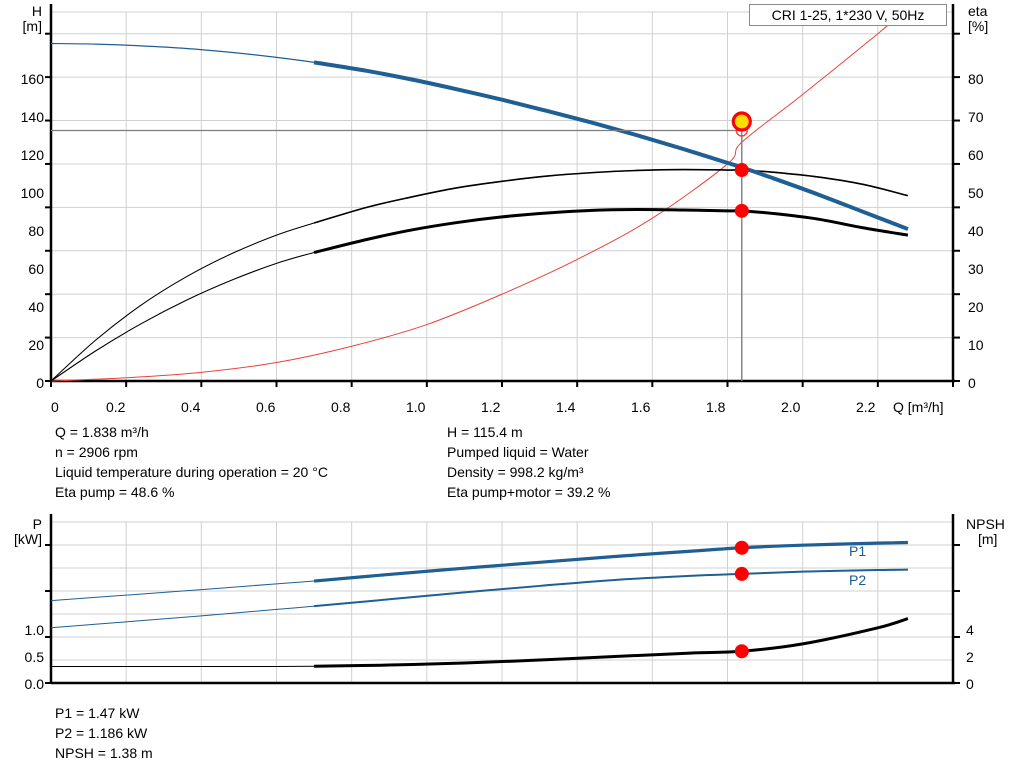  Describe the element at coordinates (976, 193) in the screenshot. I see `y-right-tick-50: 50` at that location.